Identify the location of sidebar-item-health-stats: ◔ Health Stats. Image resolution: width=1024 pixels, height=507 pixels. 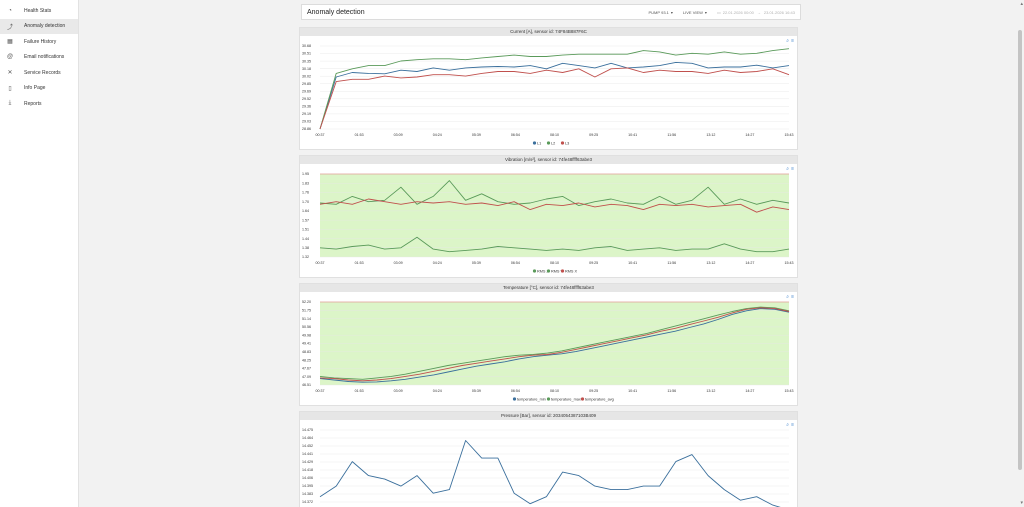
(39, 11).